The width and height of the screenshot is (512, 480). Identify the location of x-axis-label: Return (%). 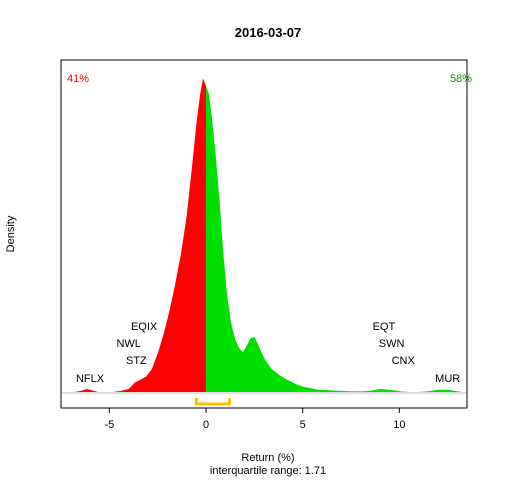
(267, 458).